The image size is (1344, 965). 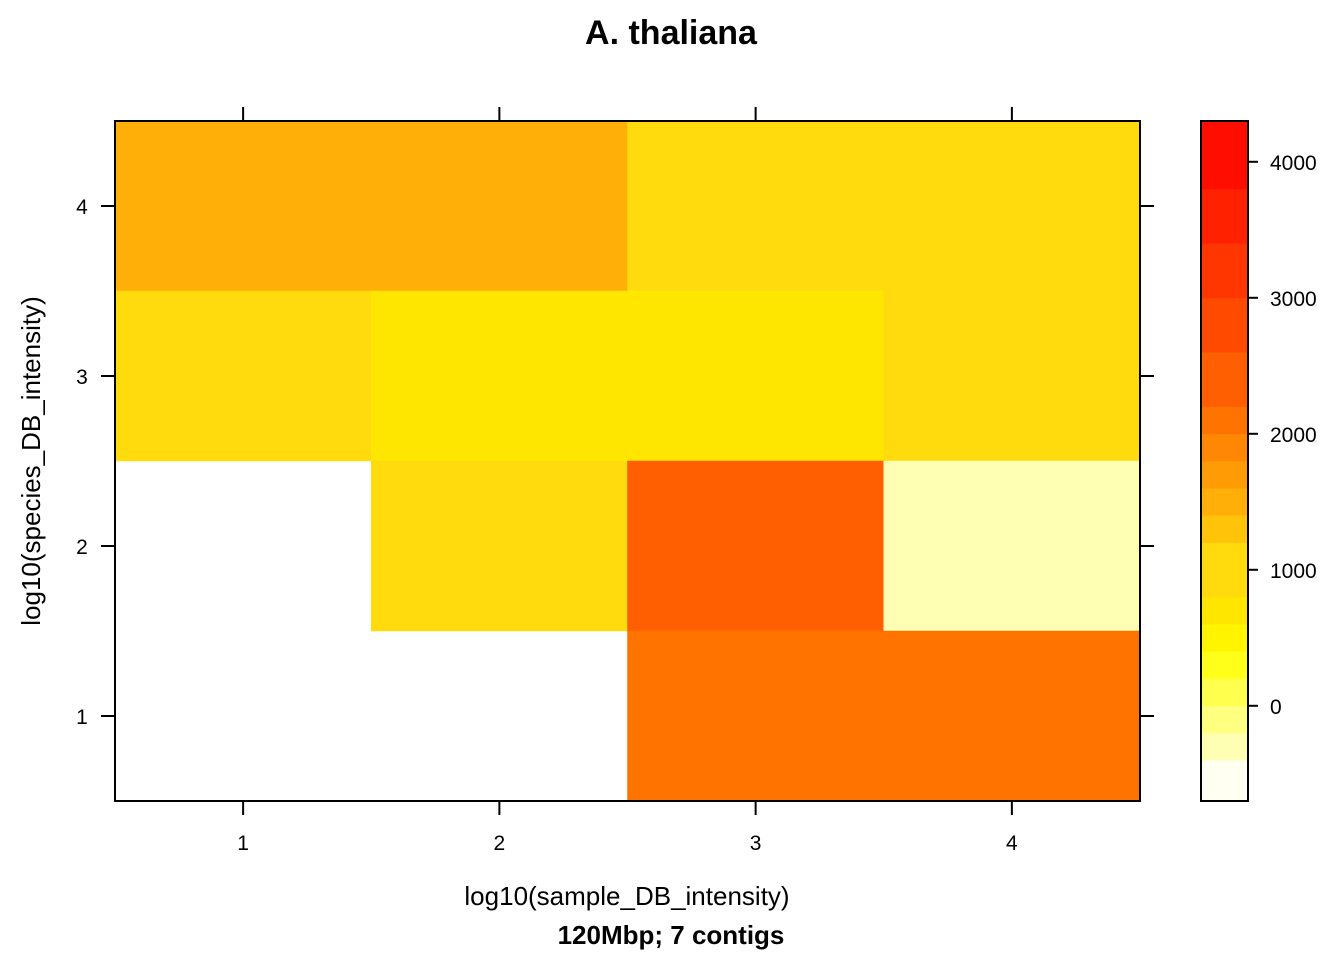 I want to click on colorbar-tick-label: 4000, so click(x=1293, y=163).